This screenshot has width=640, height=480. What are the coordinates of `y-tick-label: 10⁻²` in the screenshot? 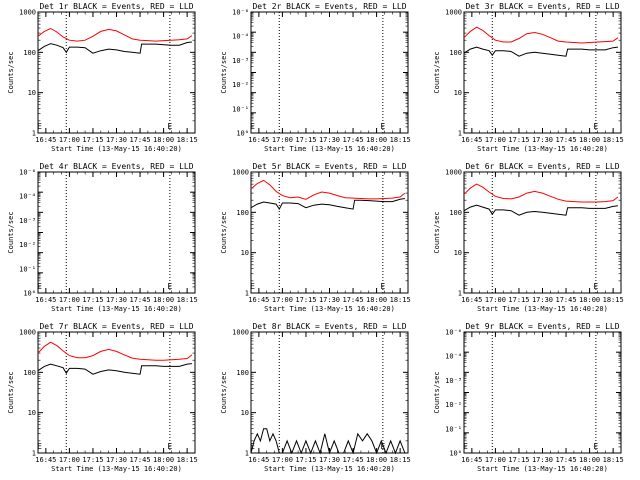 It's located at (453, 405).